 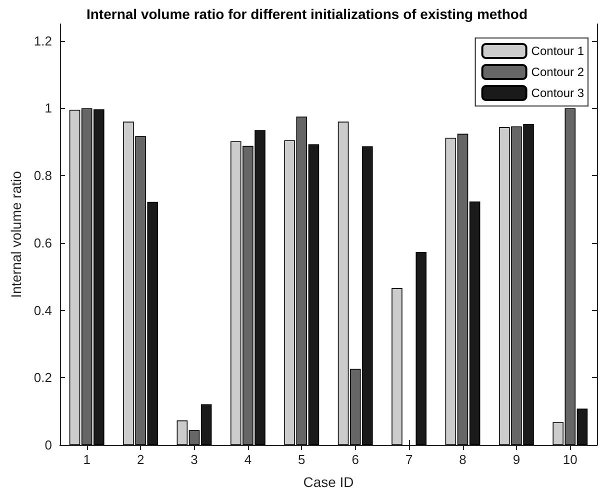 What do you see at coordinates (43, 40) in the screenshot?
I see `y-tick-label: 1.2` at bounding box center [43, 40].